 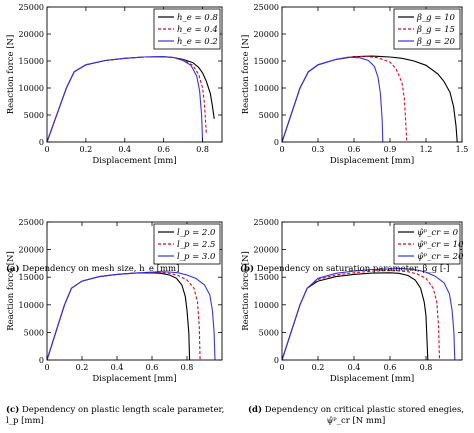 What do you see at coordinates (31, 7) in the screenshot?
I see `y-tick-label-a-5: 25000` at bounding box center [31, 7].